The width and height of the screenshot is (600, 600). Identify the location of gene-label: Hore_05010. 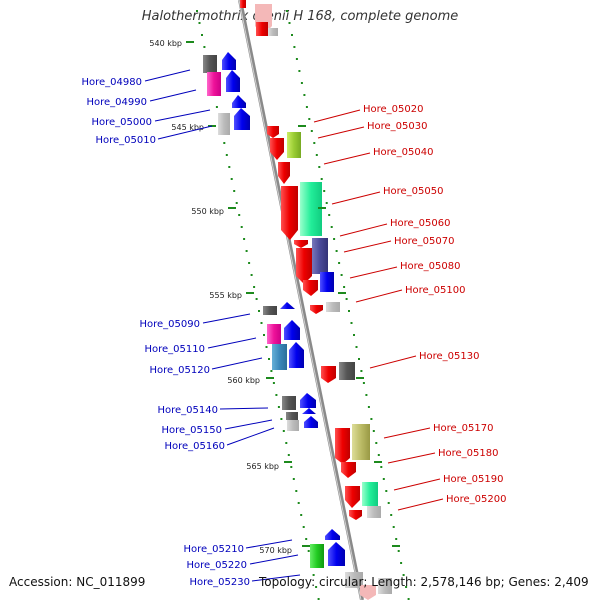
(126, 140).